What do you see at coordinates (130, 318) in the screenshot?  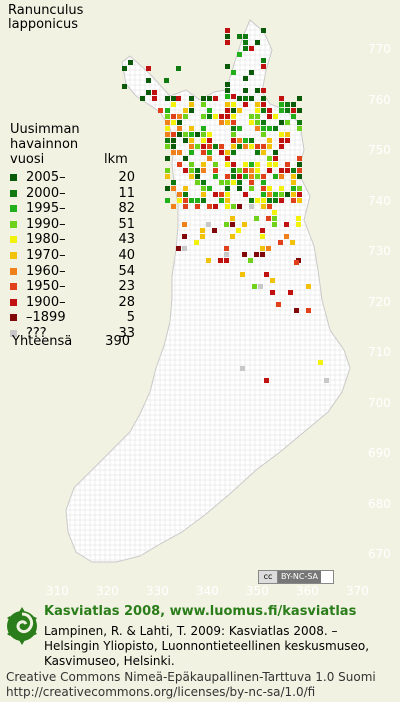 I see `legend-count: 5` at bounding box center [130, 318].